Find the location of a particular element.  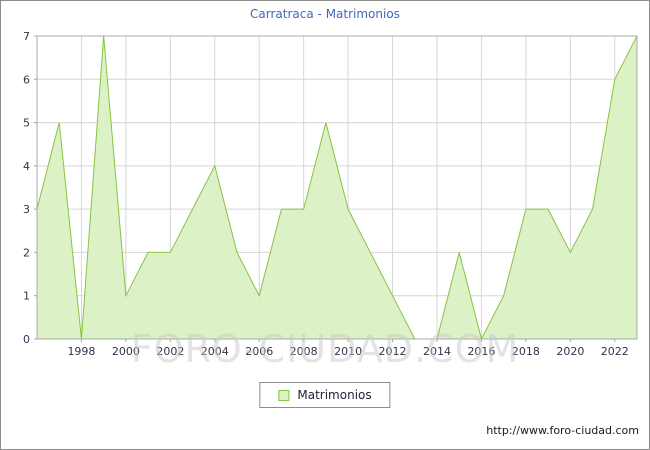

legend: Matrimonios is located at coordinates (325, 395).